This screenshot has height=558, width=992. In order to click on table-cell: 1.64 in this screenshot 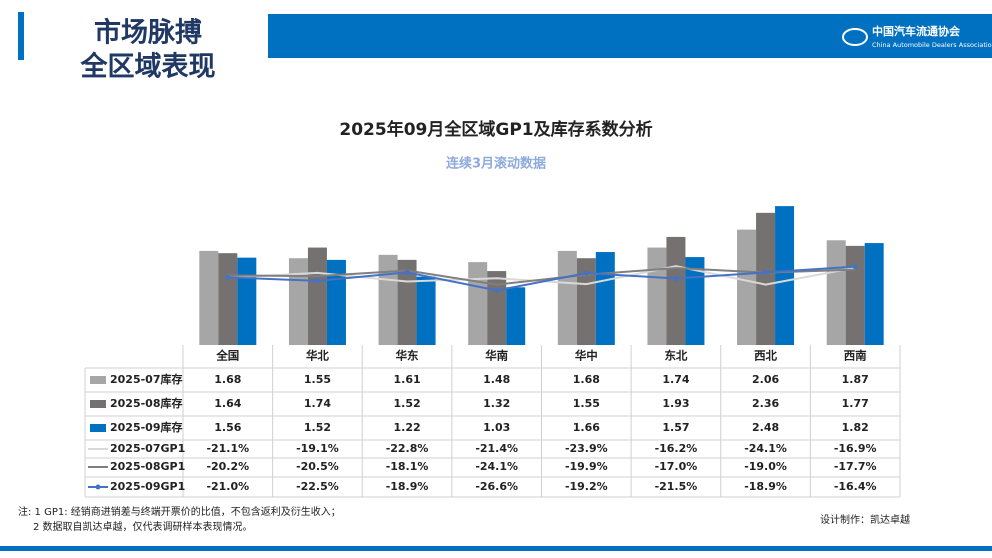, I will do `click(227, 403)`.